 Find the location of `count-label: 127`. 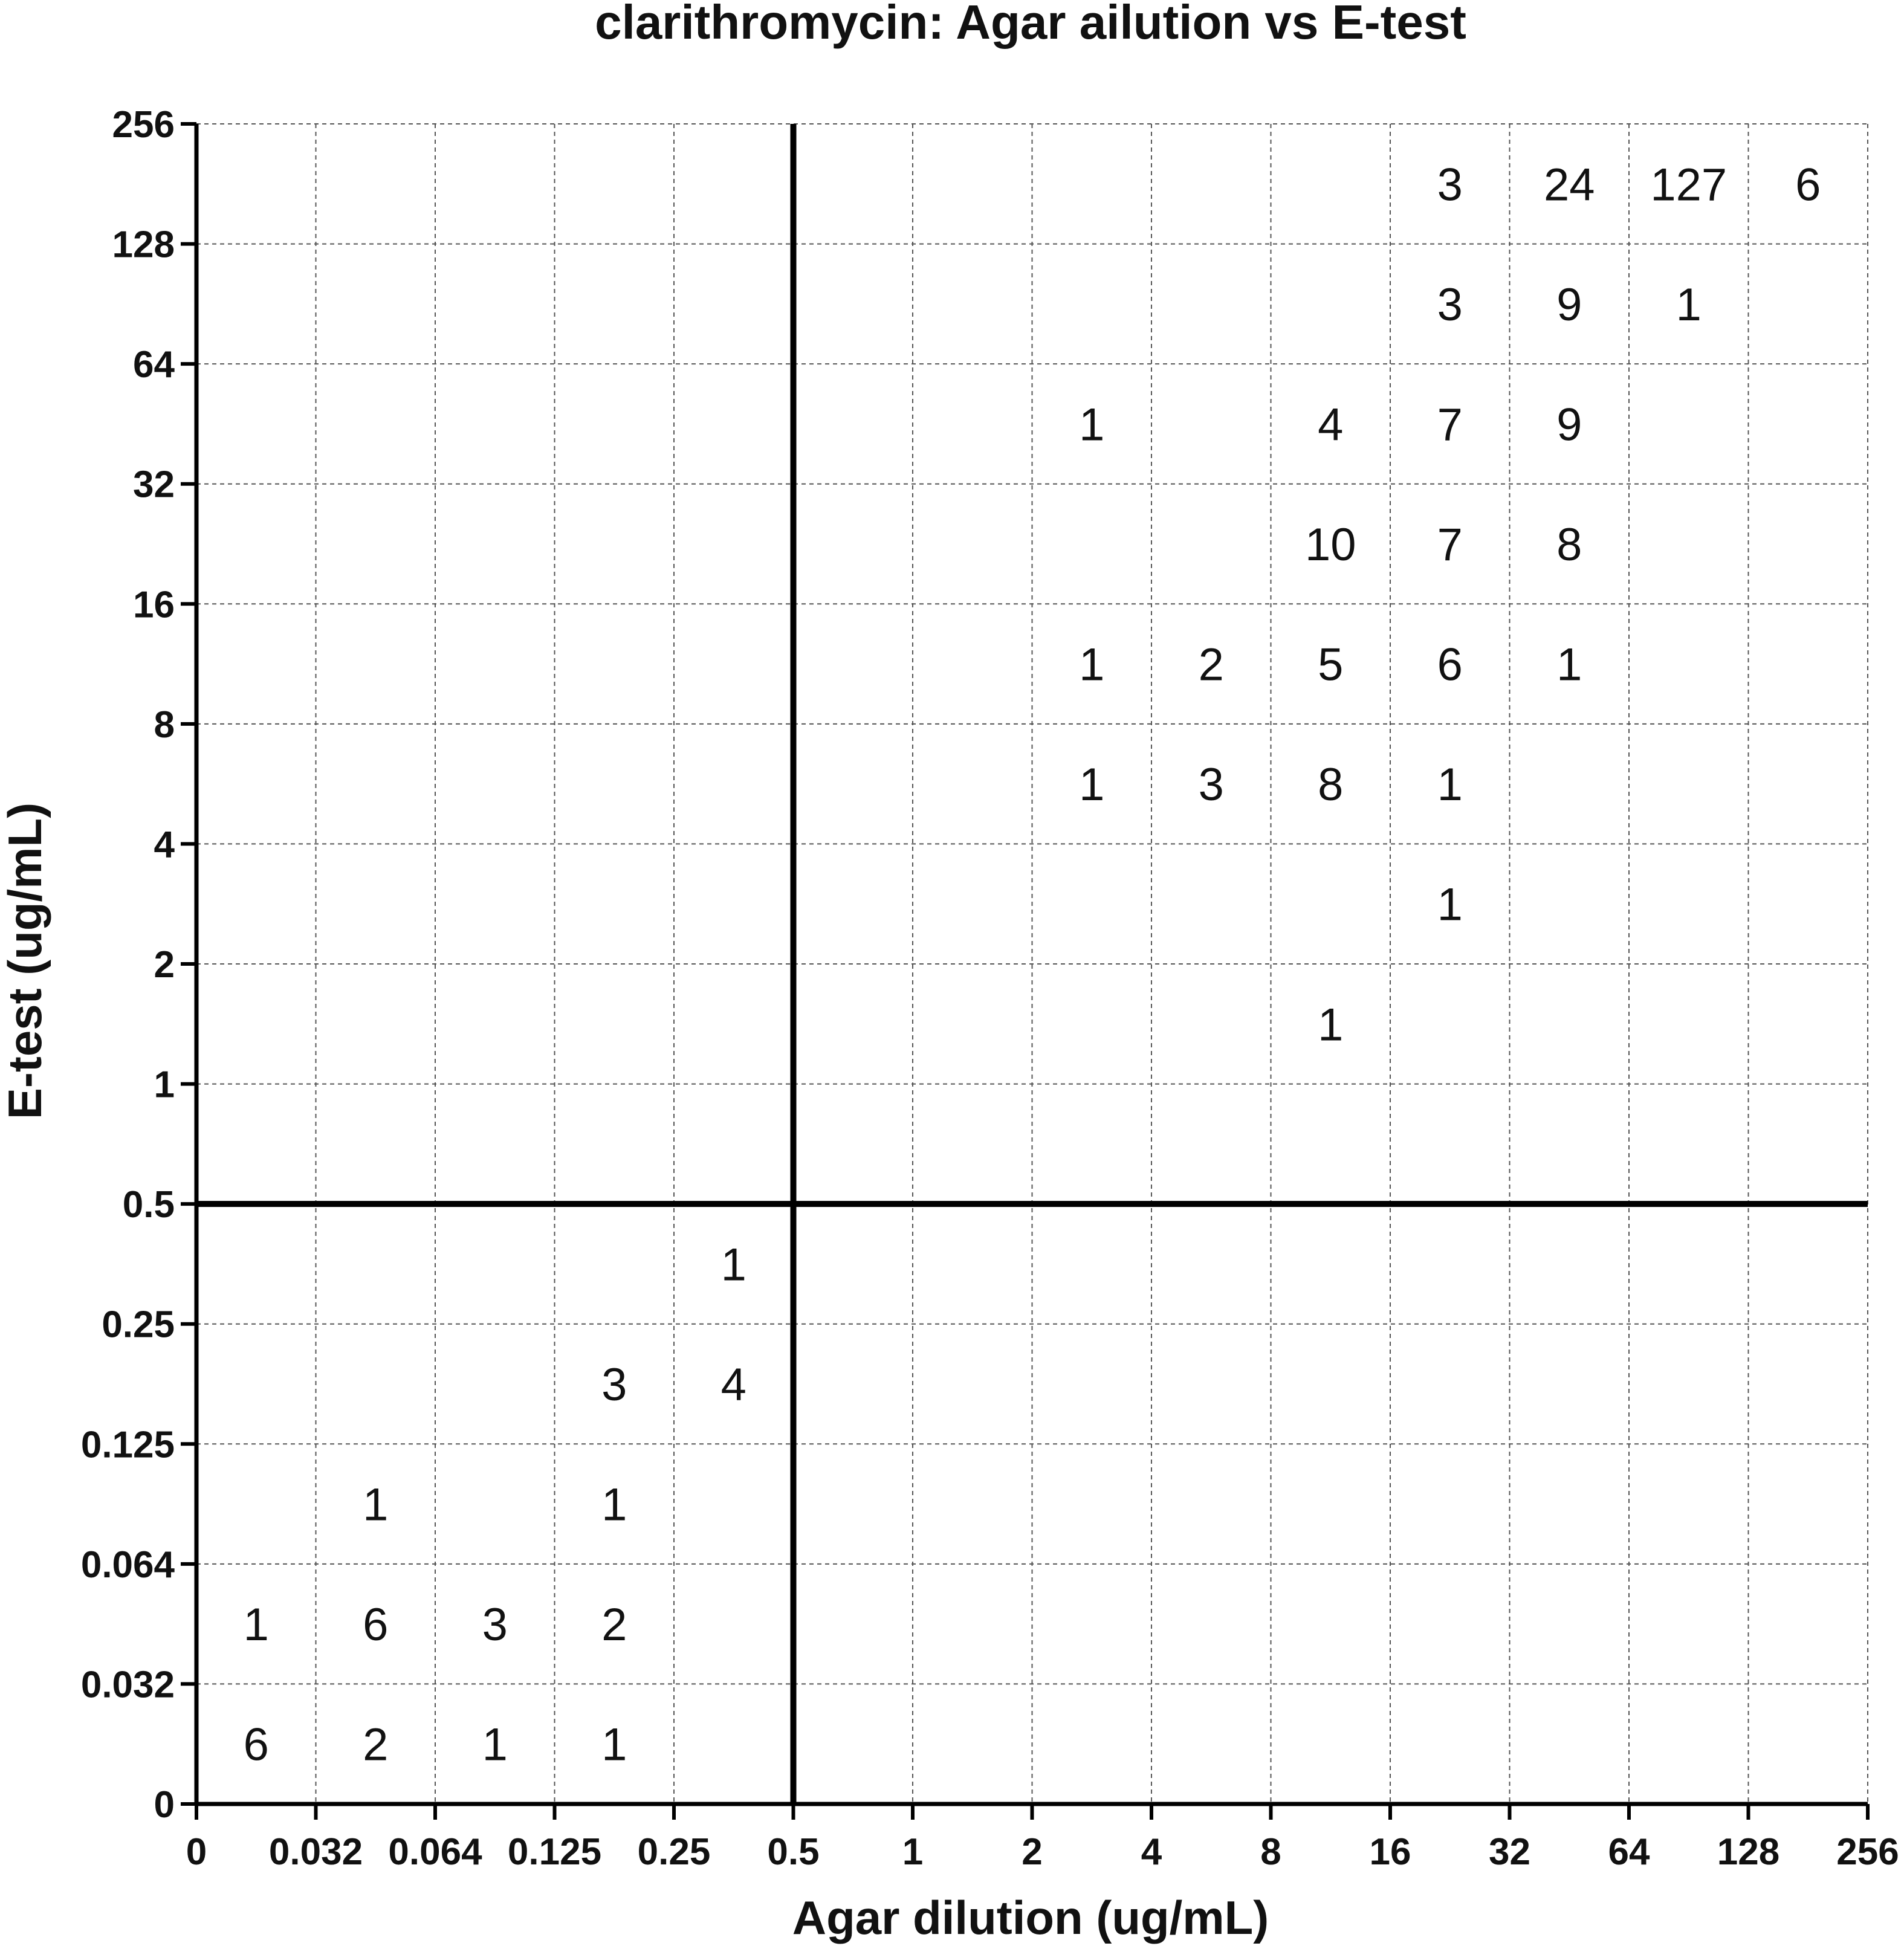

count-label: 127 is located at coordinates (1688, 184).